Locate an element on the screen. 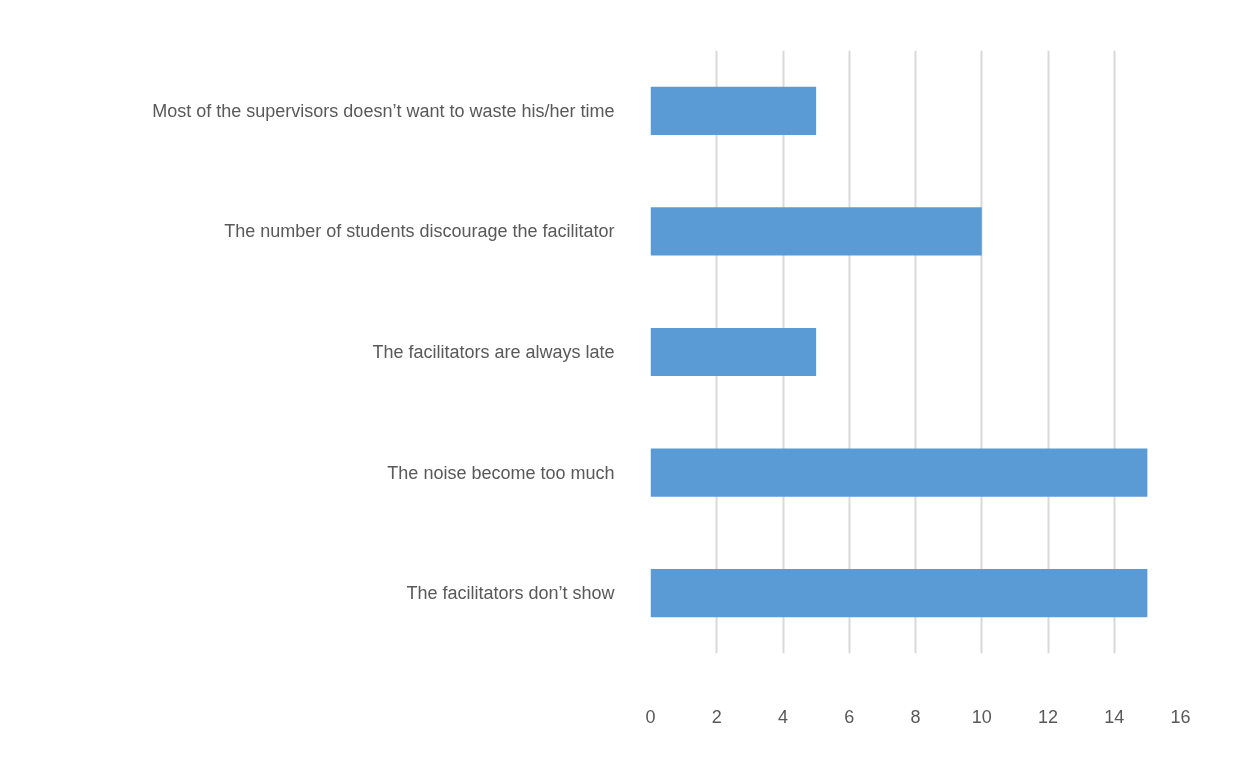 The width and height of the screenshot is (1249, 763). x-tick-label: 2 is located at coordinates (716, 716).